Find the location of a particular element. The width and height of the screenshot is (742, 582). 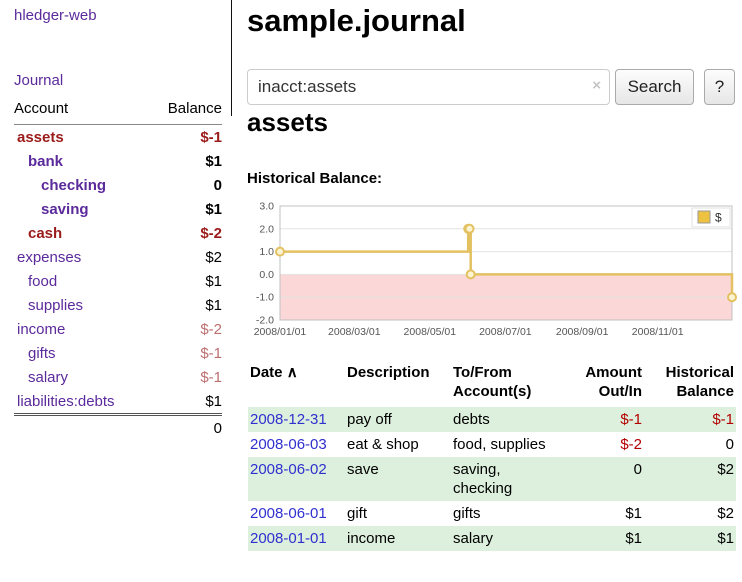

account-row: food $1 is located at coordinates (118, 281).